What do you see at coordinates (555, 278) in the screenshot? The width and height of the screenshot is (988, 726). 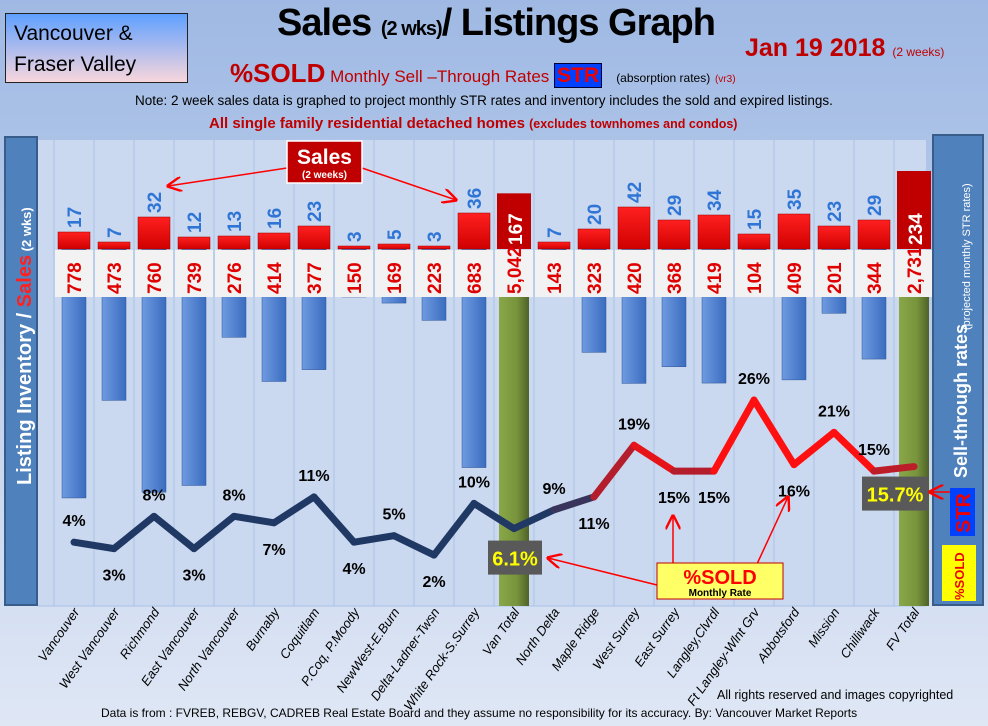 I see `listing-value-label: 143` at bounding box center [555, 278].